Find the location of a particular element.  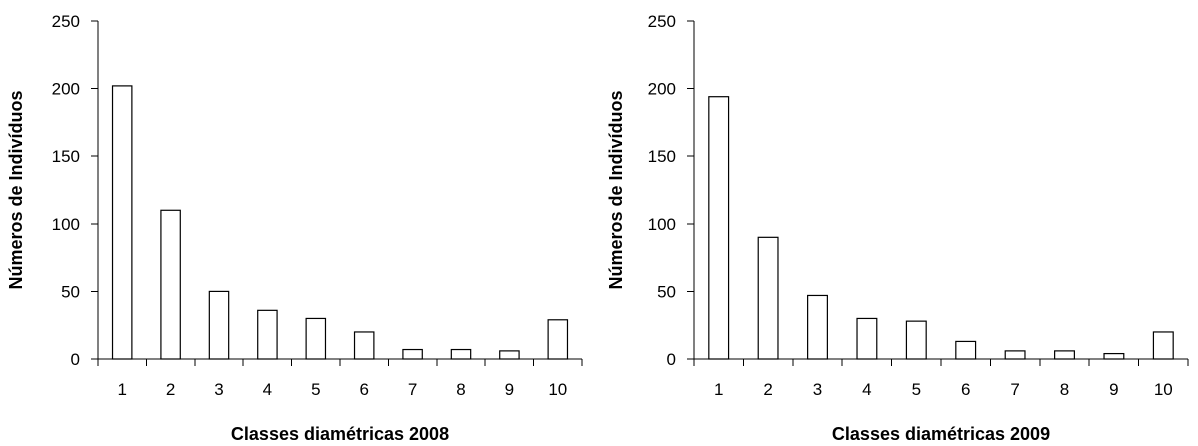

x-axis-title: Classes diamétricas 2008 is located at coordinates (340, 434).